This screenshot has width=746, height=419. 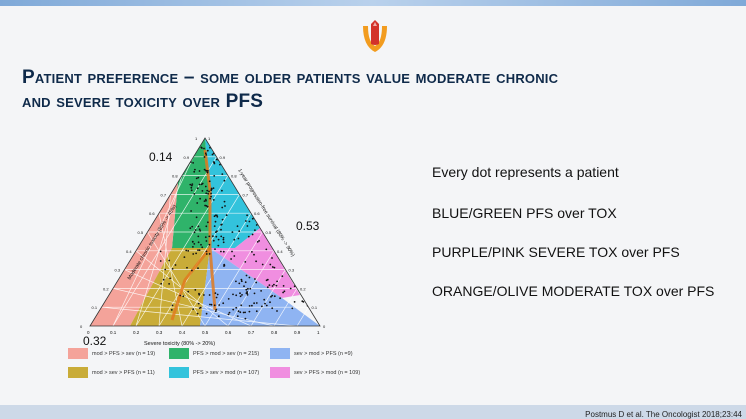 I want to click on right-tick-label: 0.1, so click(x=315, y=307).